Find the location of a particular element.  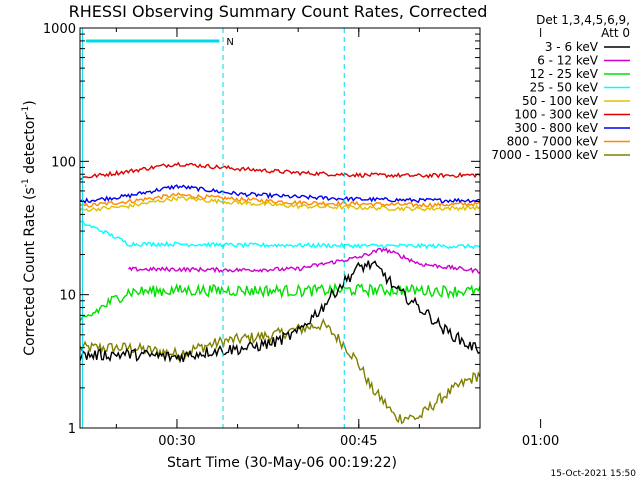

legend-label-4: 25 - 50 keV is located at coordinates (564, 88).